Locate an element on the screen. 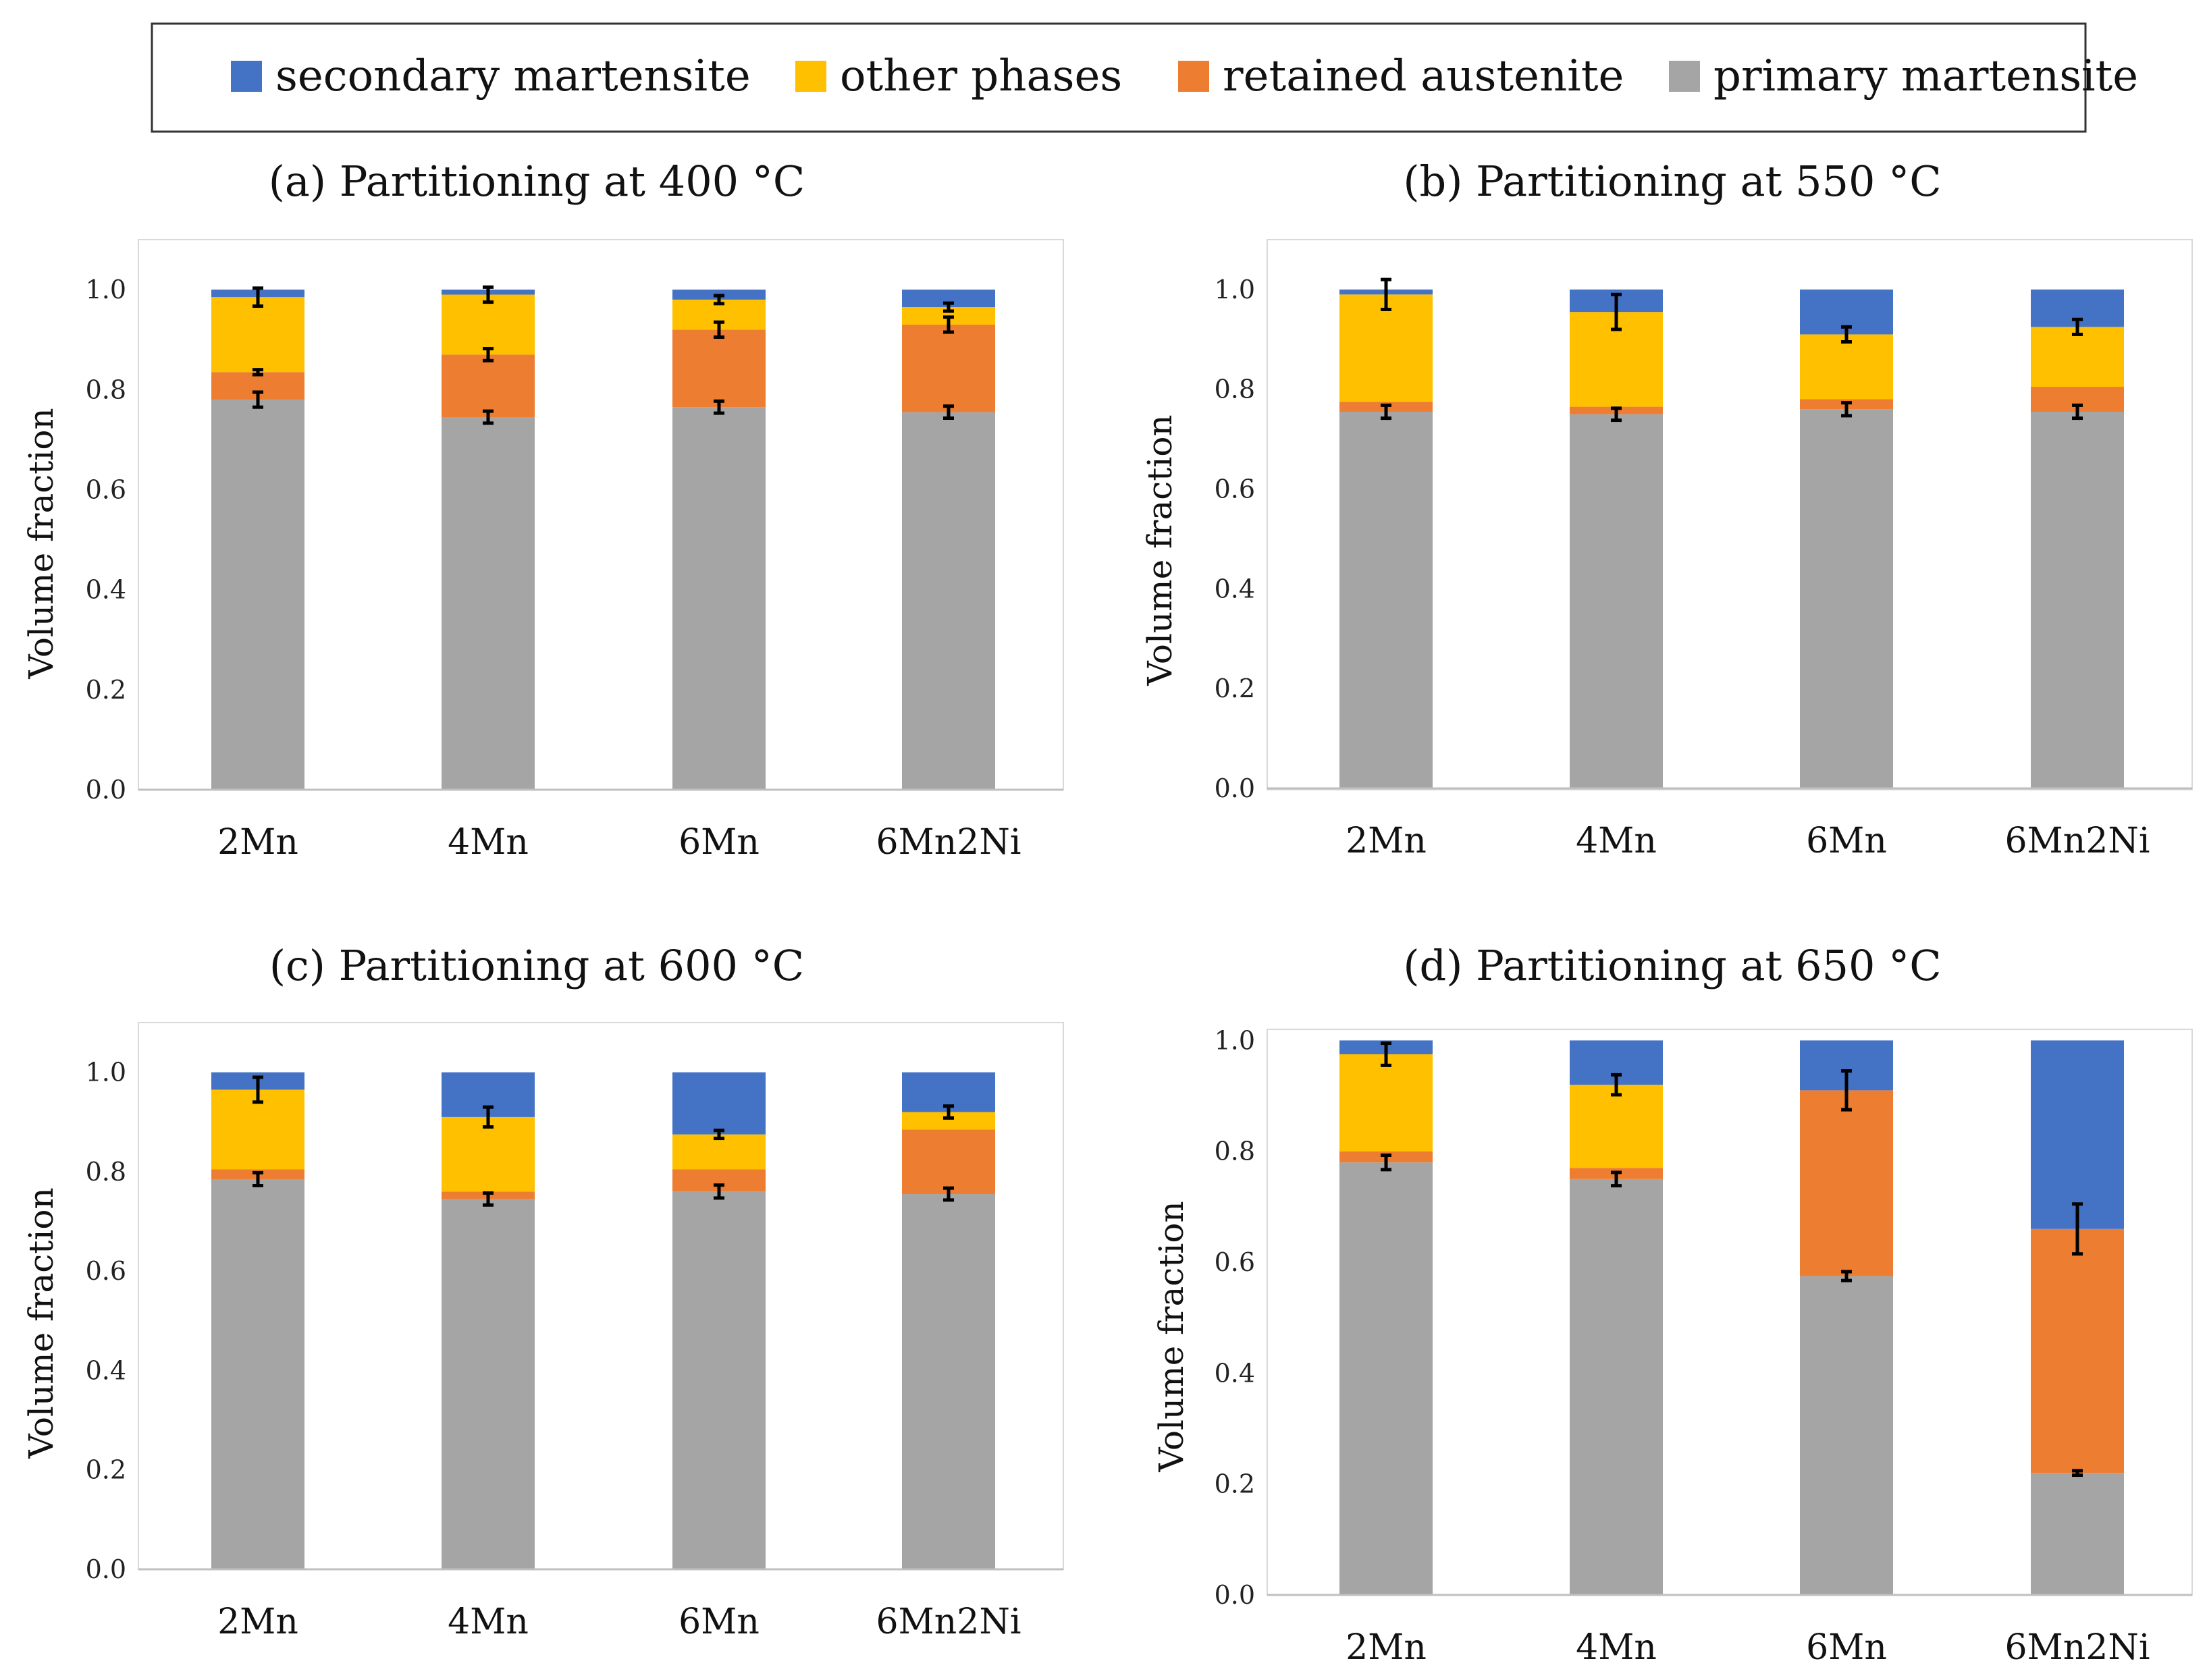 This screenshot has height=1680, width=2207. panel-a-ytick-label: 0.6 is located at coordinates (106, 490).